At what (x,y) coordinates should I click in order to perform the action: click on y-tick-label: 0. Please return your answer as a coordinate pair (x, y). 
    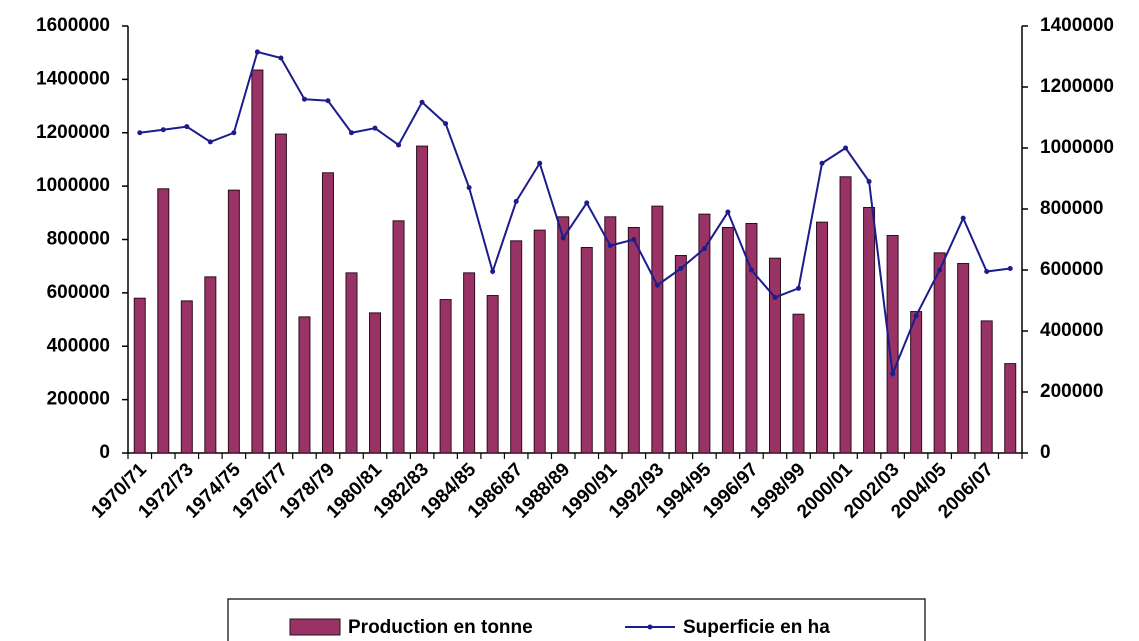
    Looking at the image, I should click on (104, 452).